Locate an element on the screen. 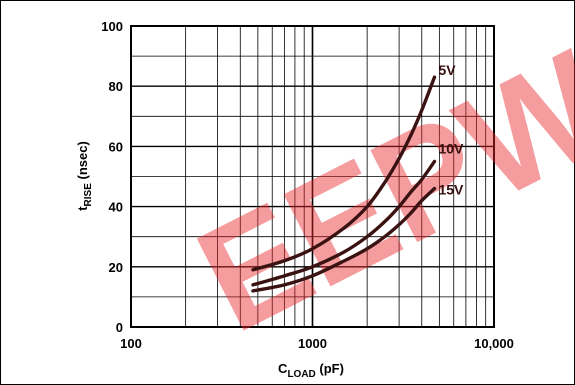 This screenshot has width=575, height=385. curve-15v is located at coordinates (344, 239).